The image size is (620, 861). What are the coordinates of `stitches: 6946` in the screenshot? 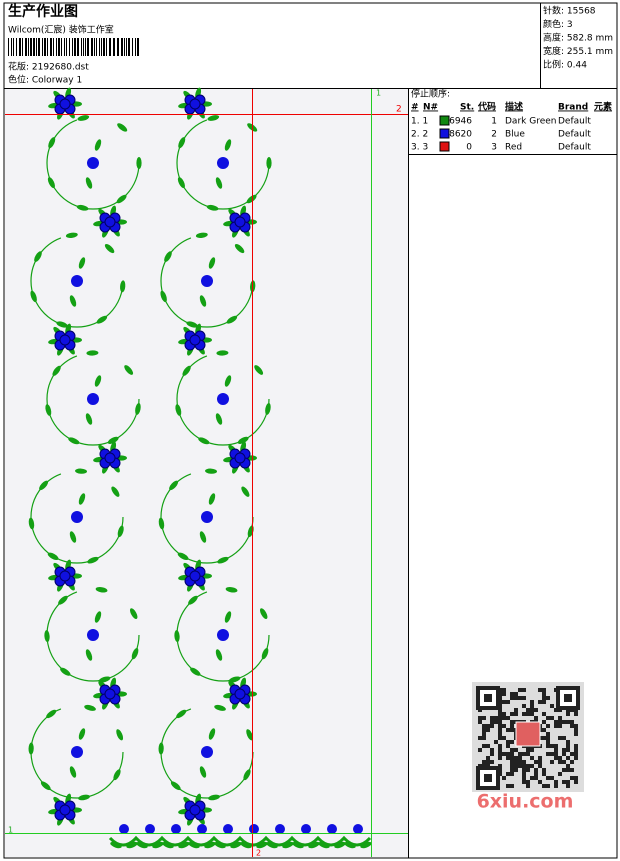 It's located at (460, 122).